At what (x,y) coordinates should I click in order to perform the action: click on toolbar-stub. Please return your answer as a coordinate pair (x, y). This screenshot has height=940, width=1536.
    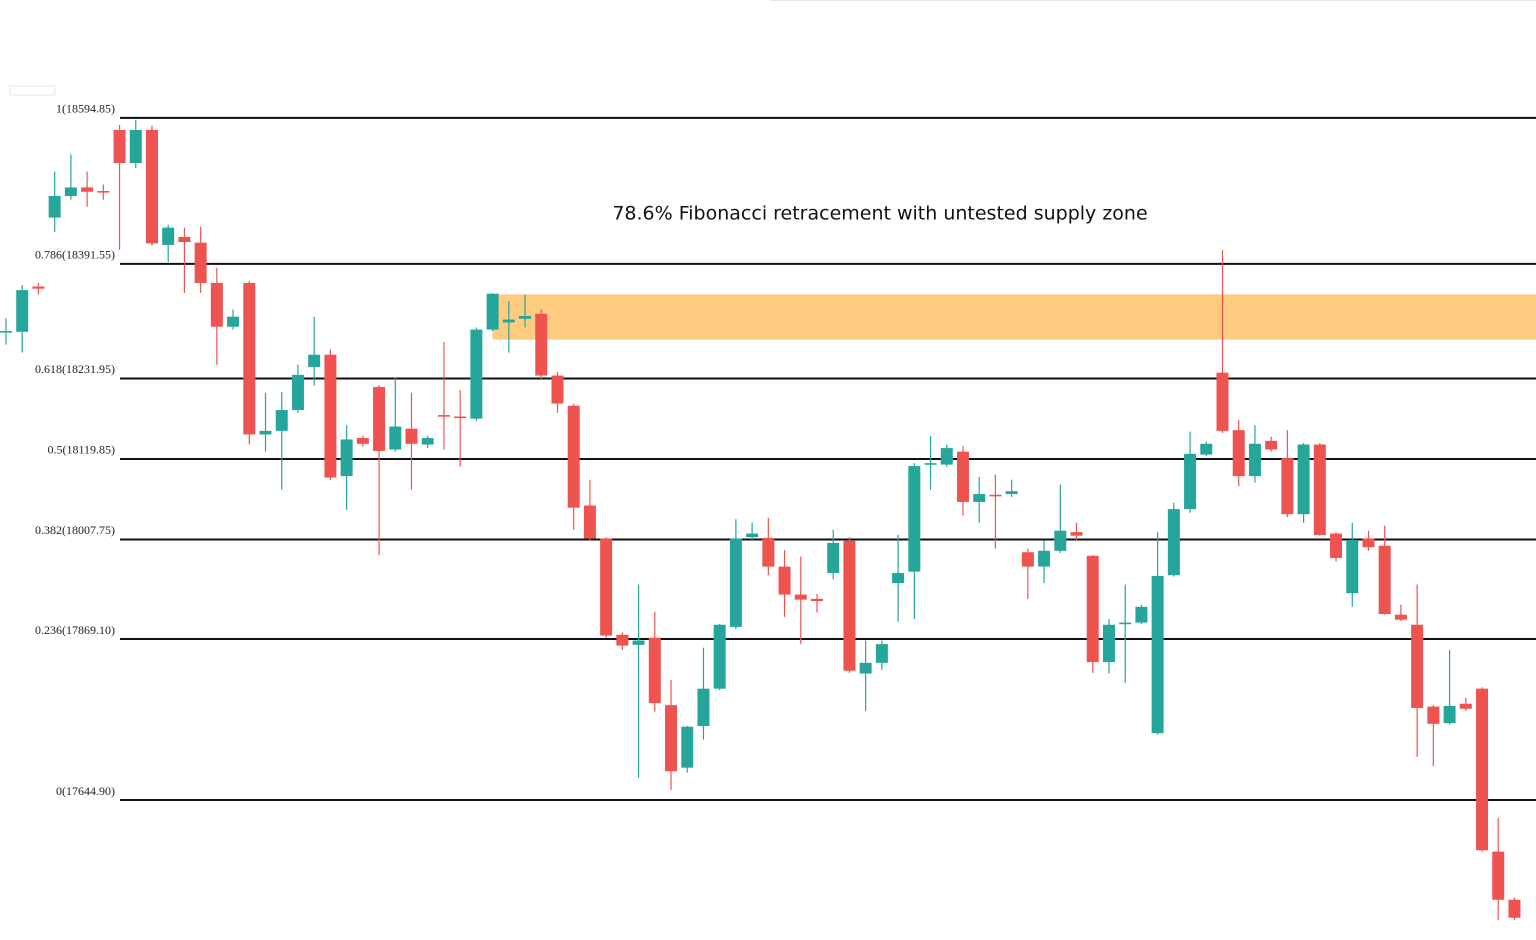
    Looking at the image, I should click on (32, 90).